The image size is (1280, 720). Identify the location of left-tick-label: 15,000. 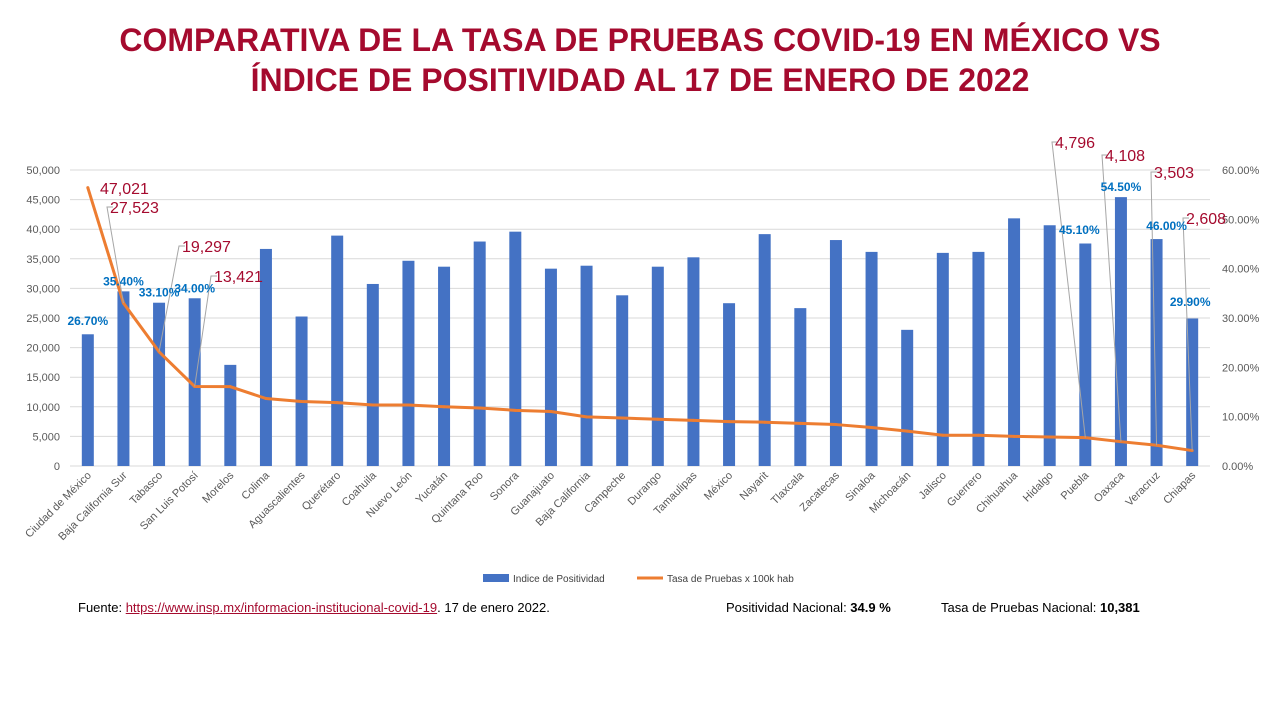
(43, 378).